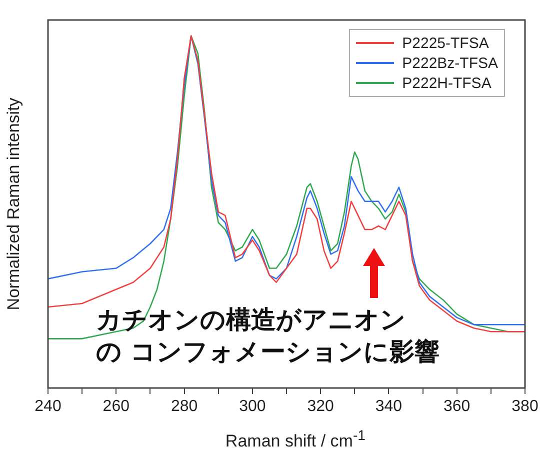  I want to click on legend-label: P222H-TFSA, so click(447, 83).